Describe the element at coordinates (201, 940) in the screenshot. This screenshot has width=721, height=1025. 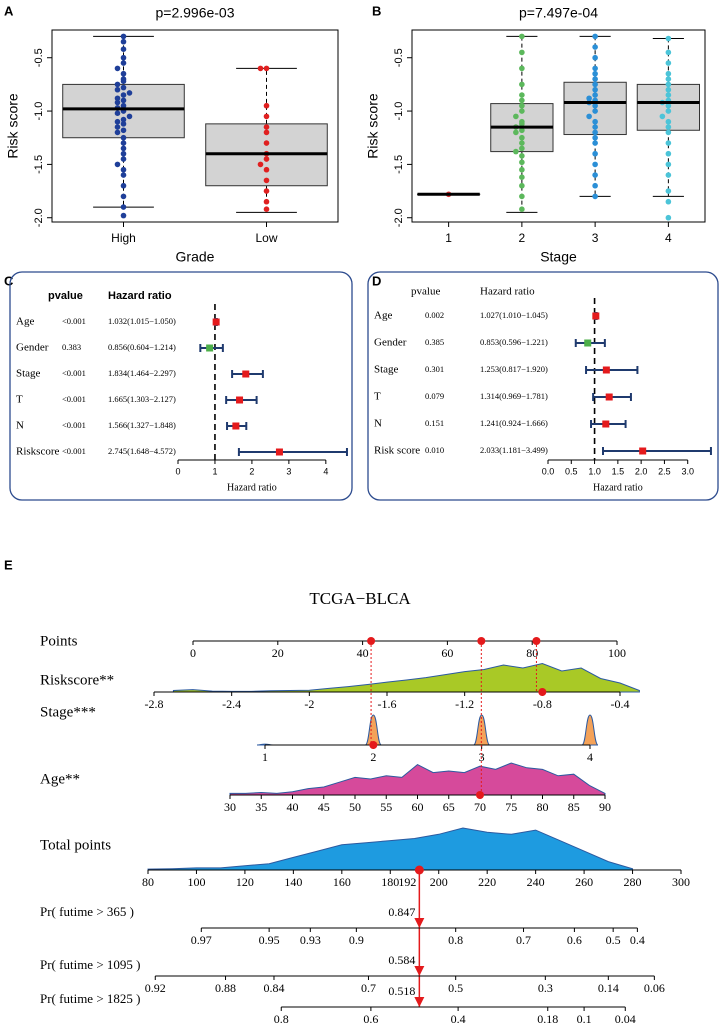
I see `axis-tick-label: 0.97` at that location.